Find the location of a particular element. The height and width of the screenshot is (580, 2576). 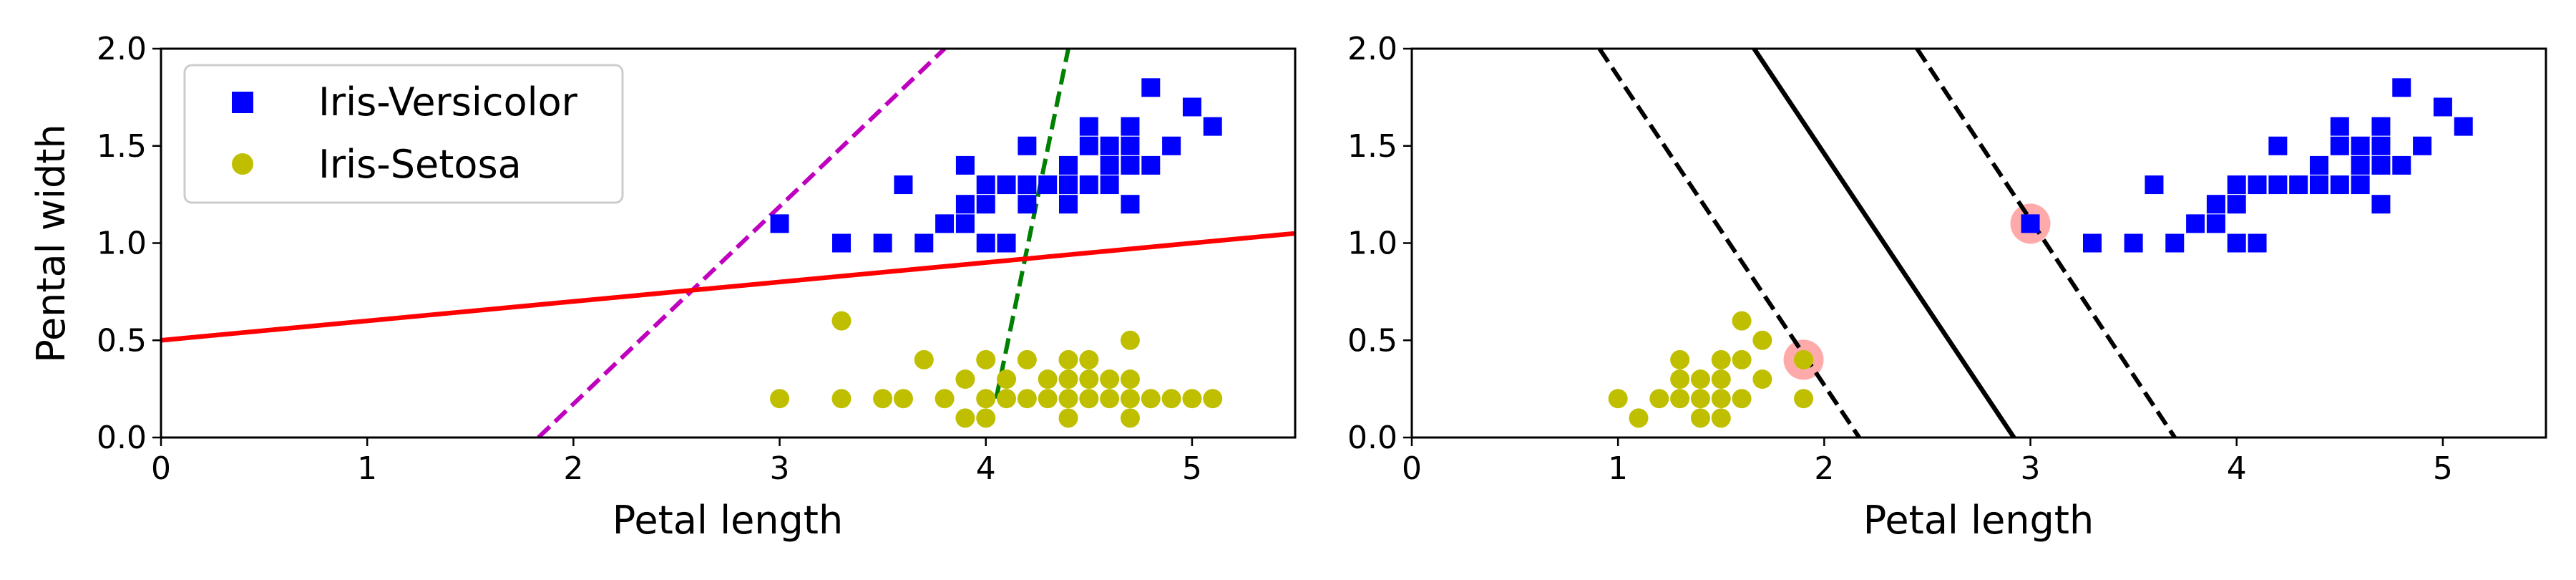

solid-decision-line is located at coordinates (728, 287).